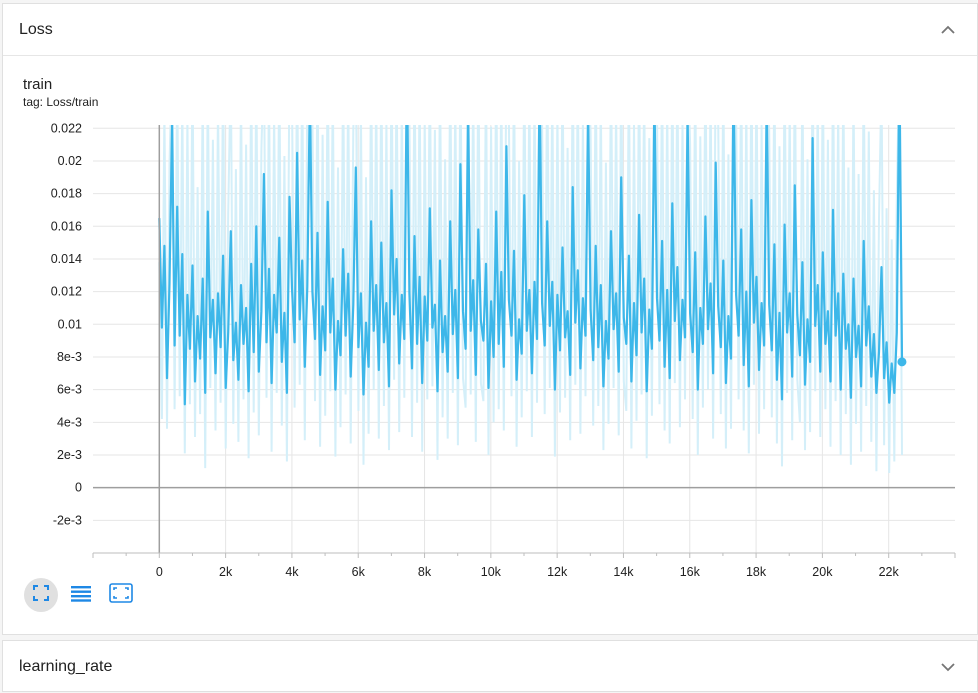  Describe the element at coordinates (623, 572) in the screenshot. I see `x-tick-label: 14k` at that location.